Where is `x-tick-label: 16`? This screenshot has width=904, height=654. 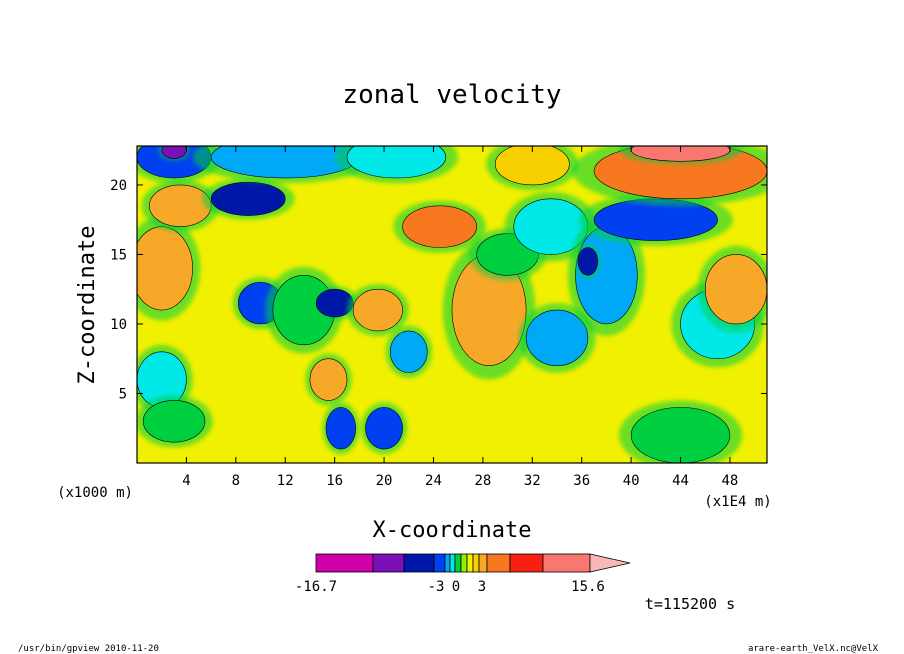
x-tick-label: 16 is located at coordinates (334, 481).